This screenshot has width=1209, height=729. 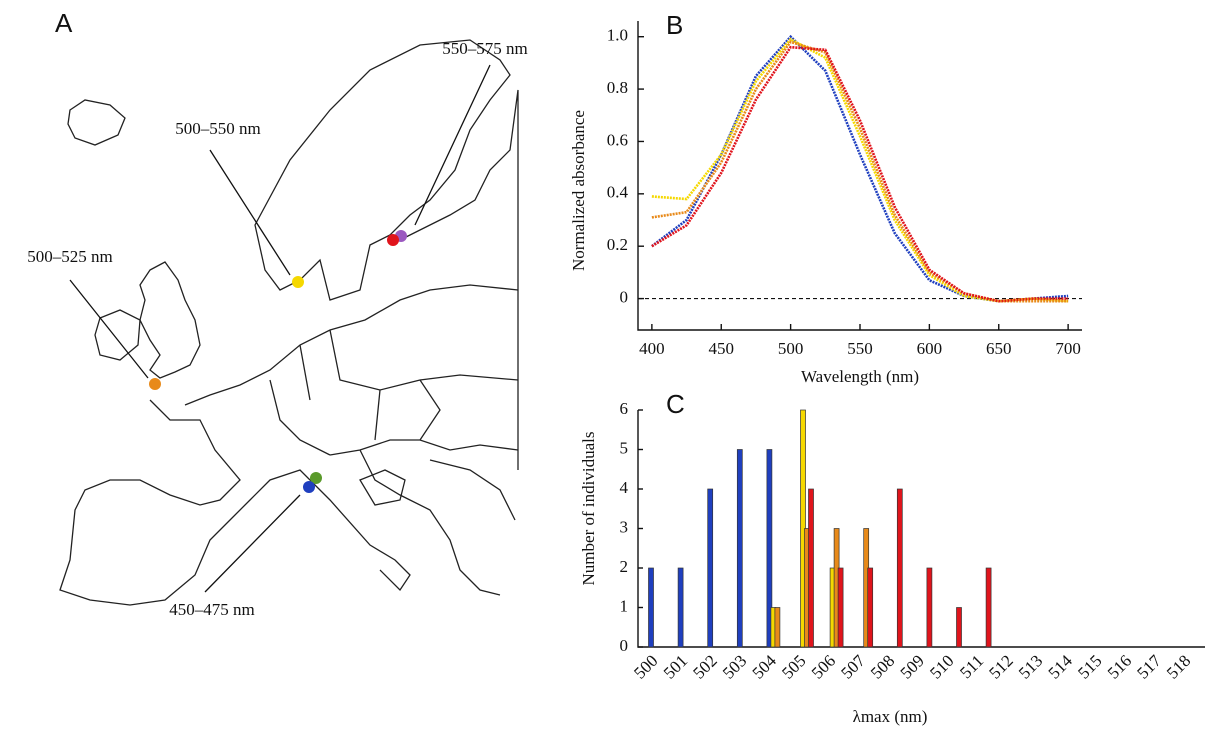 I want to click on y-tick-label: 0.2, so click(x=617, y=244).